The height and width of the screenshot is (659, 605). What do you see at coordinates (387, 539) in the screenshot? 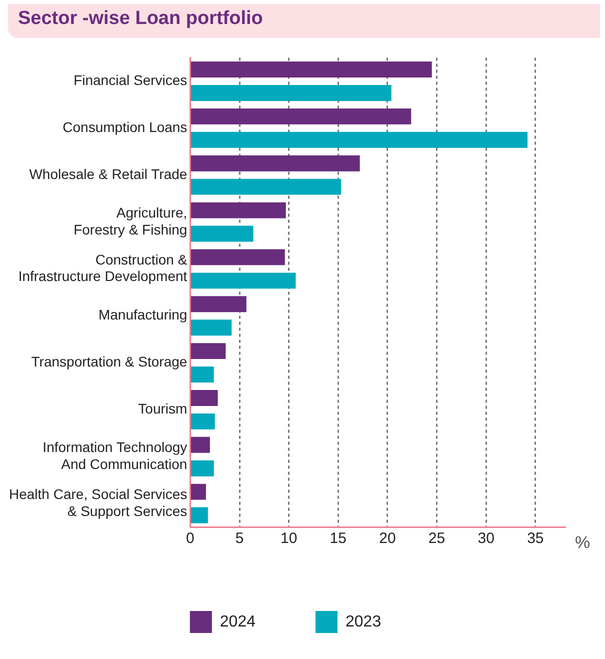
I see `x-tick-label: 20` at bounding box center [387, 539].